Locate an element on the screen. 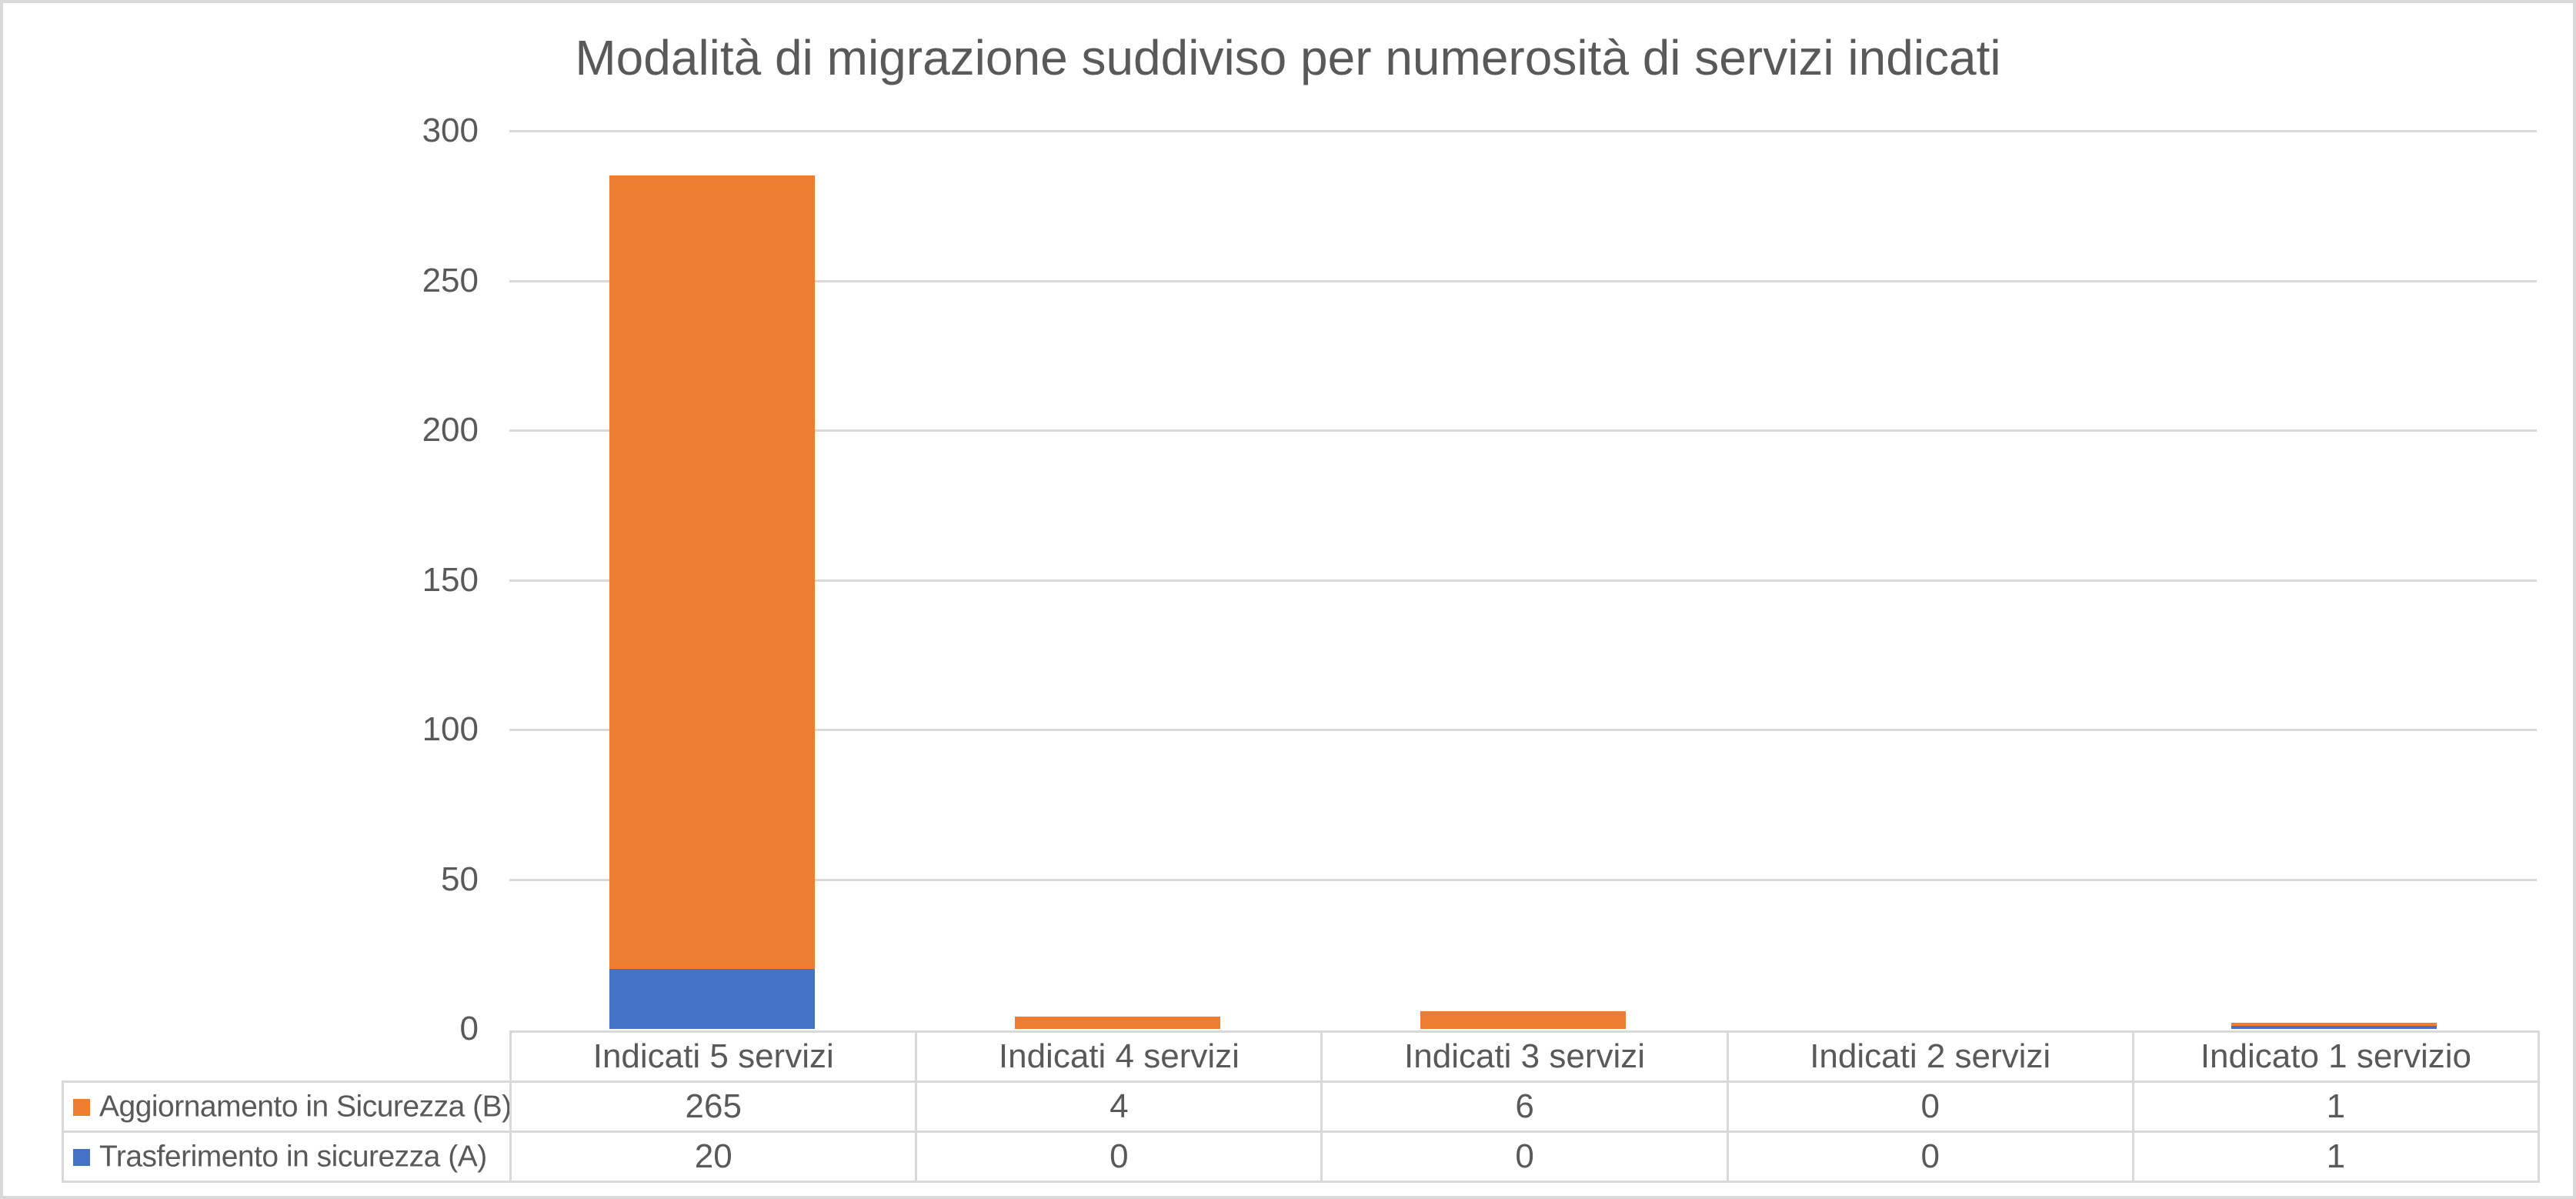 This screenshot has height=1199, width=2576. y-tick-label-200: 200 is located at coordinates (451, 430).